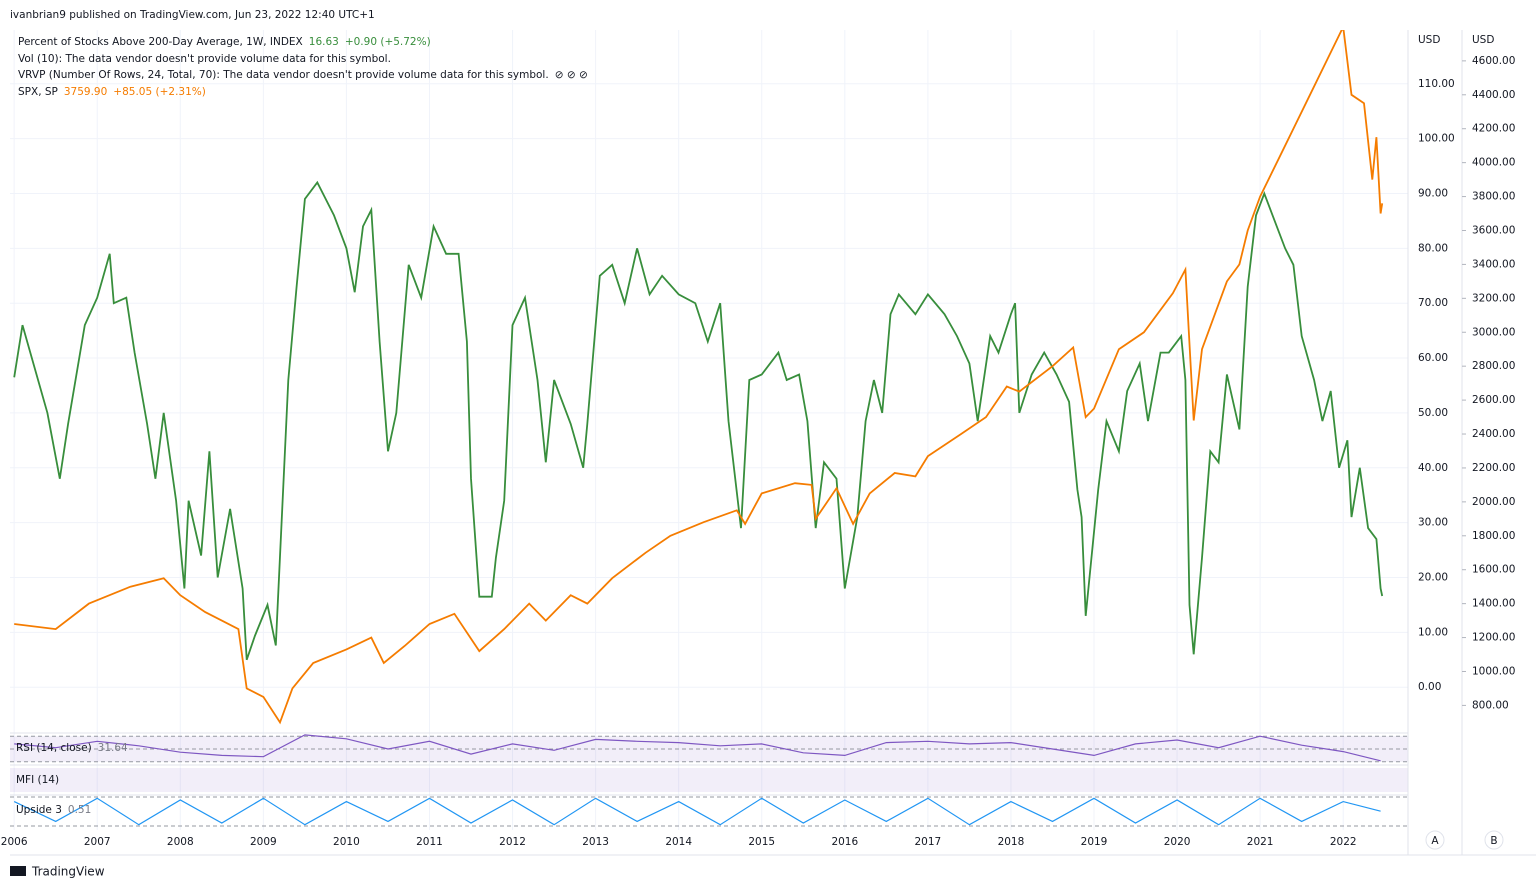 Image resolution: width=1536 pixels, height=890 pixels. Describe the element at coordinates (709, 749) in the screenshot. I see `rsi-band` at that location.